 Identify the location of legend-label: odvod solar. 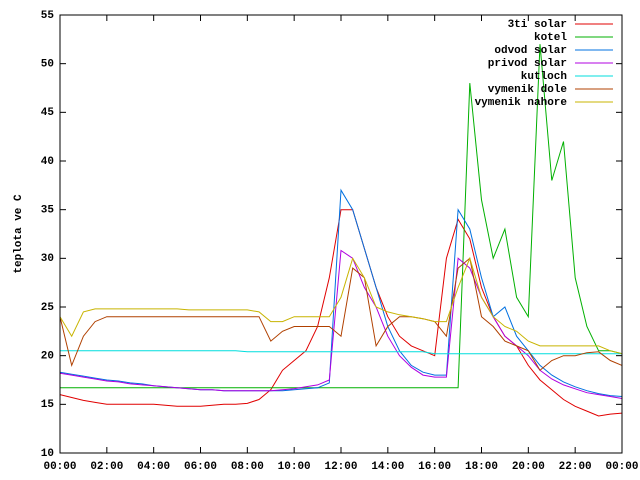
(530, 51).